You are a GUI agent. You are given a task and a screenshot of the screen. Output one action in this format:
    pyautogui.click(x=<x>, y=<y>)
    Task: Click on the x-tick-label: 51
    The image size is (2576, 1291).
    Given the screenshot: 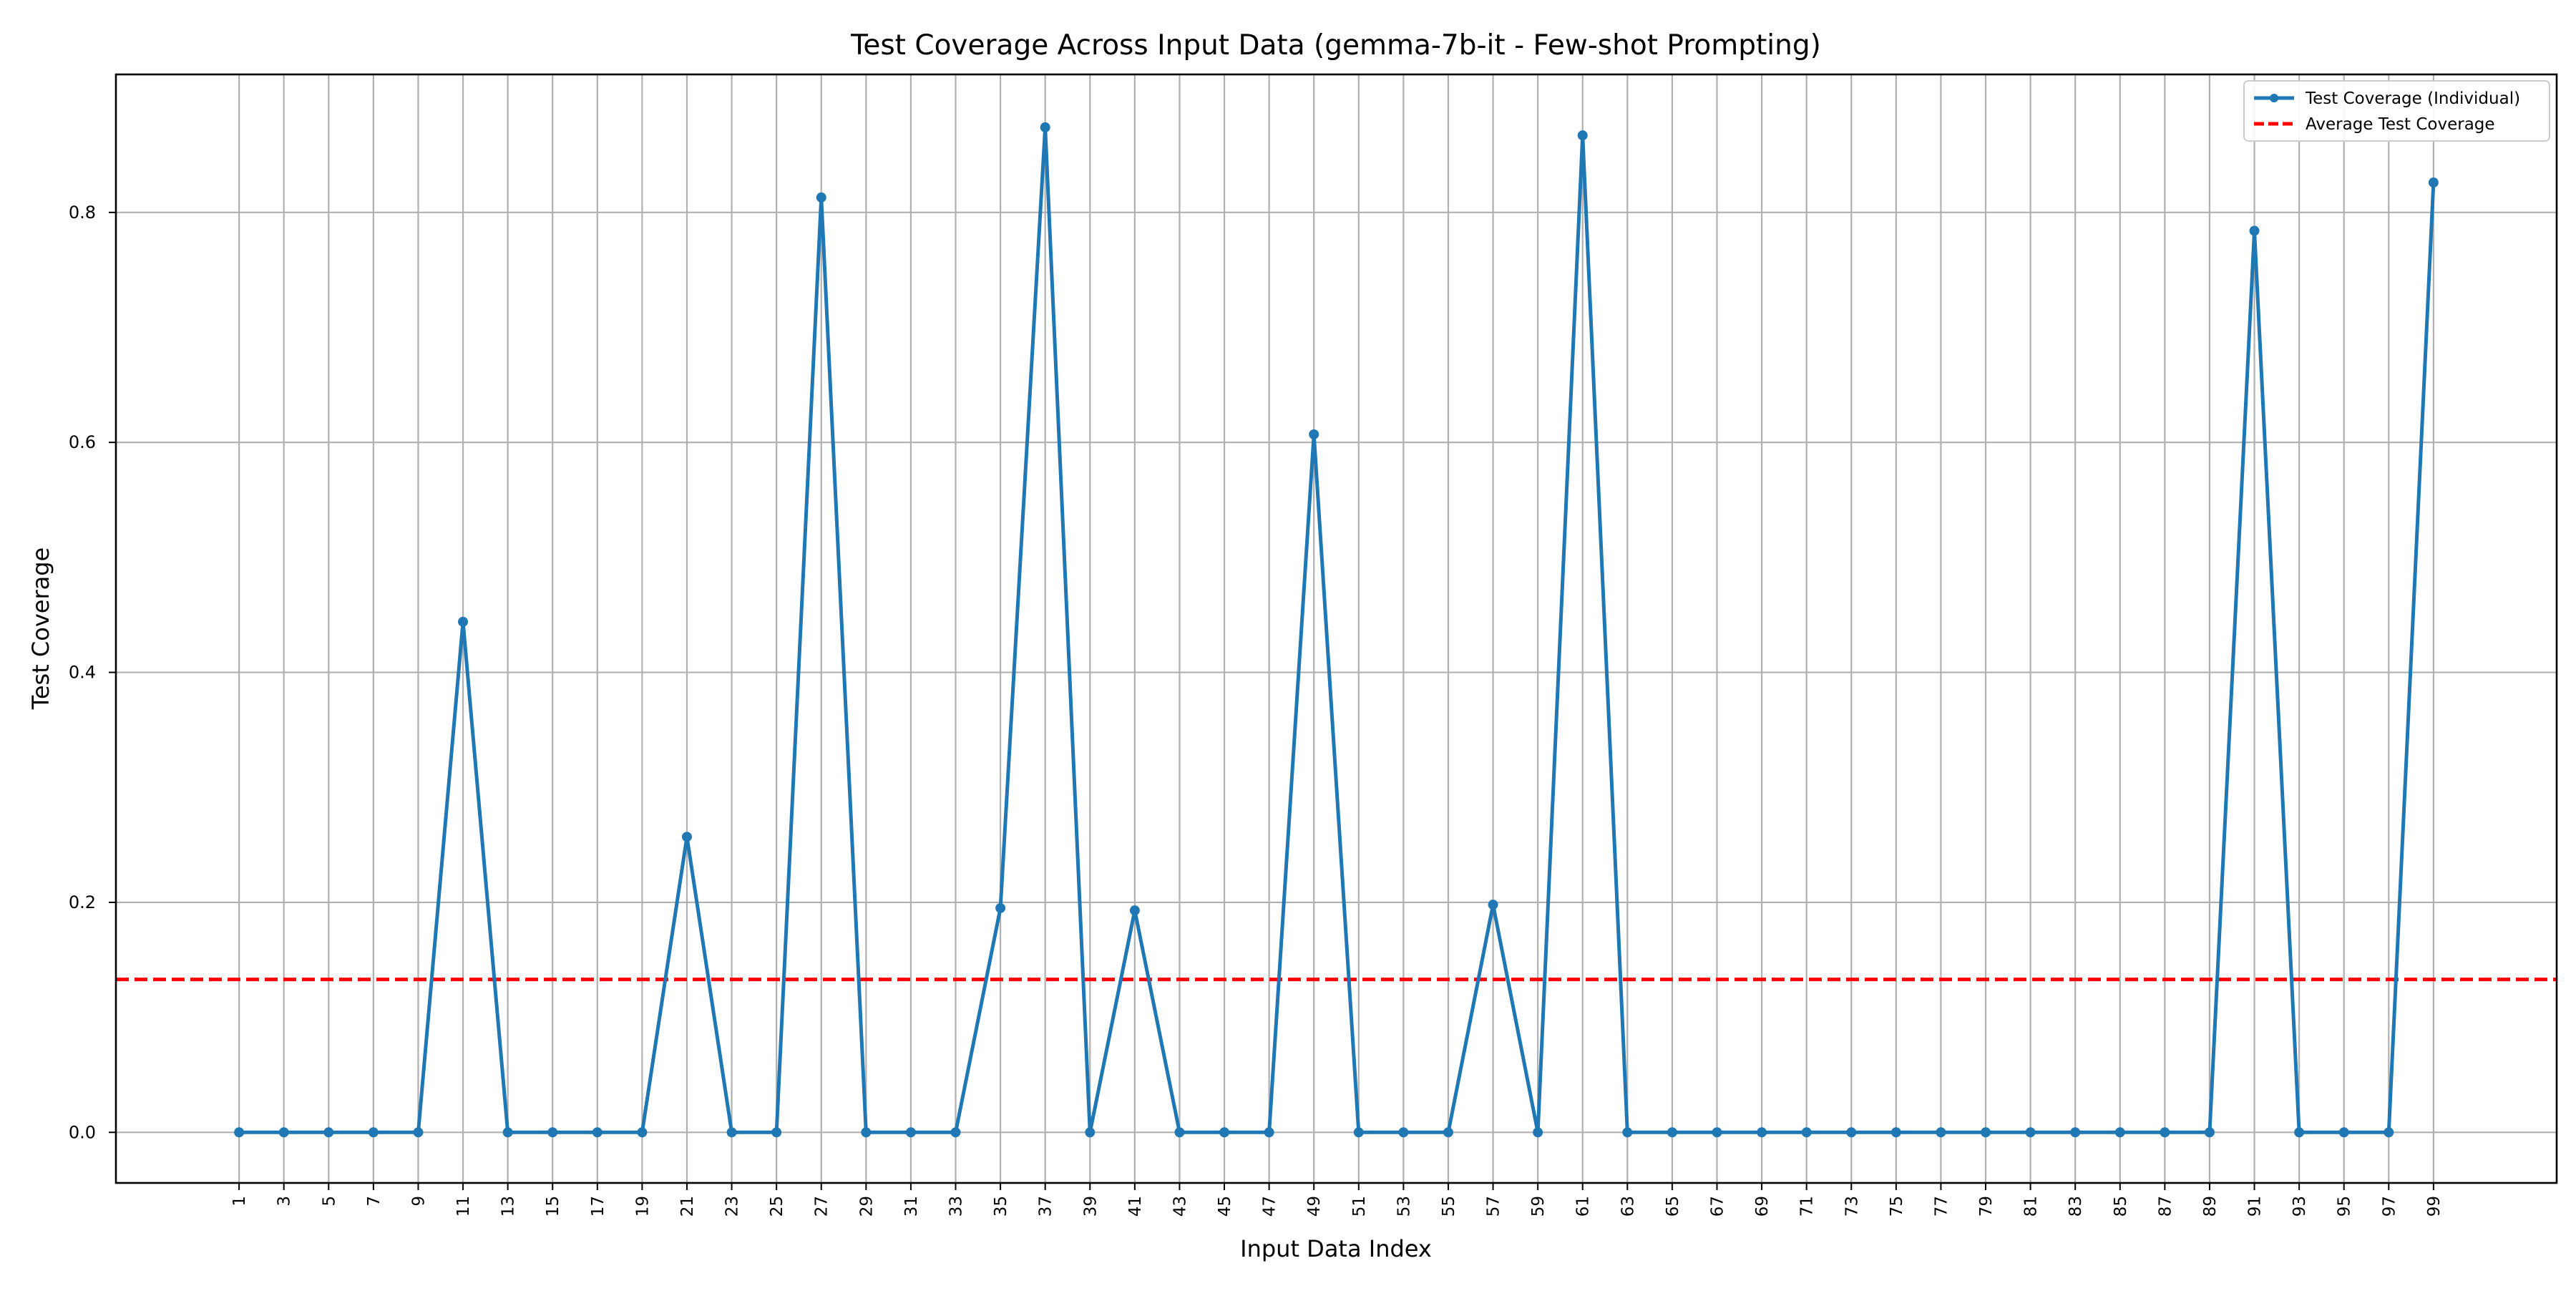 What is the action you would take?
    pyautogui.click(x=1359, y=1206)
    